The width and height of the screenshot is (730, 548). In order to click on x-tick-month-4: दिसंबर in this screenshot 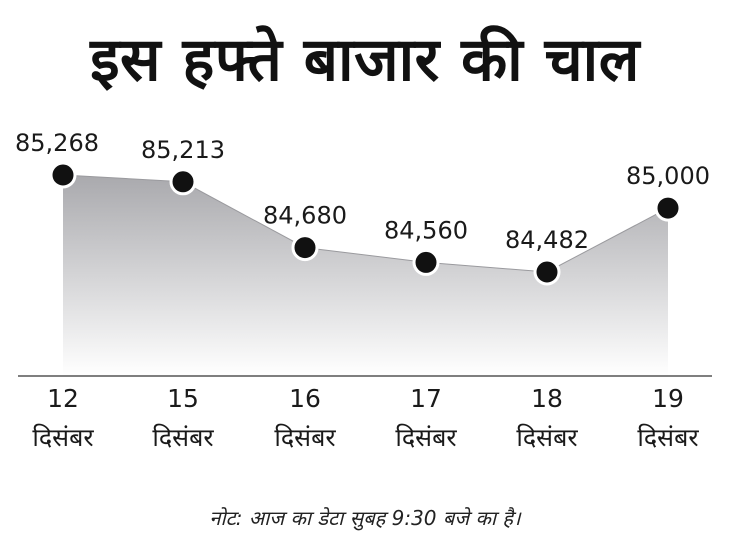, I will do `click(547, 437)`.